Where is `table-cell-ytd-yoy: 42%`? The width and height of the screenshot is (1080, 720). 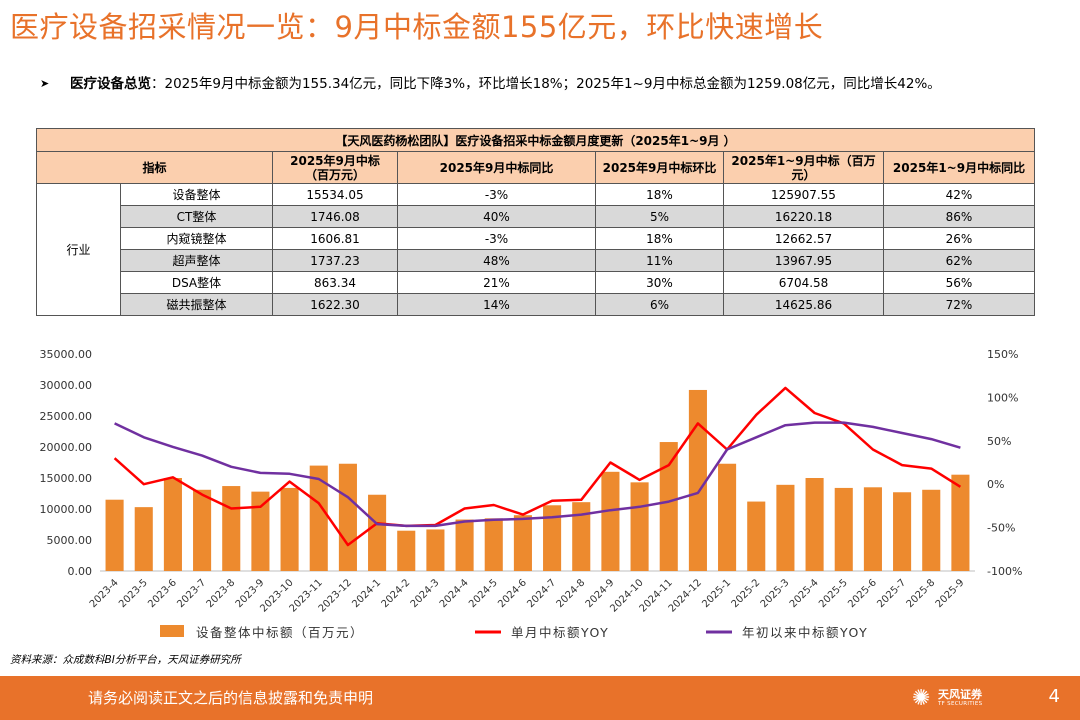
table-cell-ytd-yoy: 42% is located at coordinates (959, 194).